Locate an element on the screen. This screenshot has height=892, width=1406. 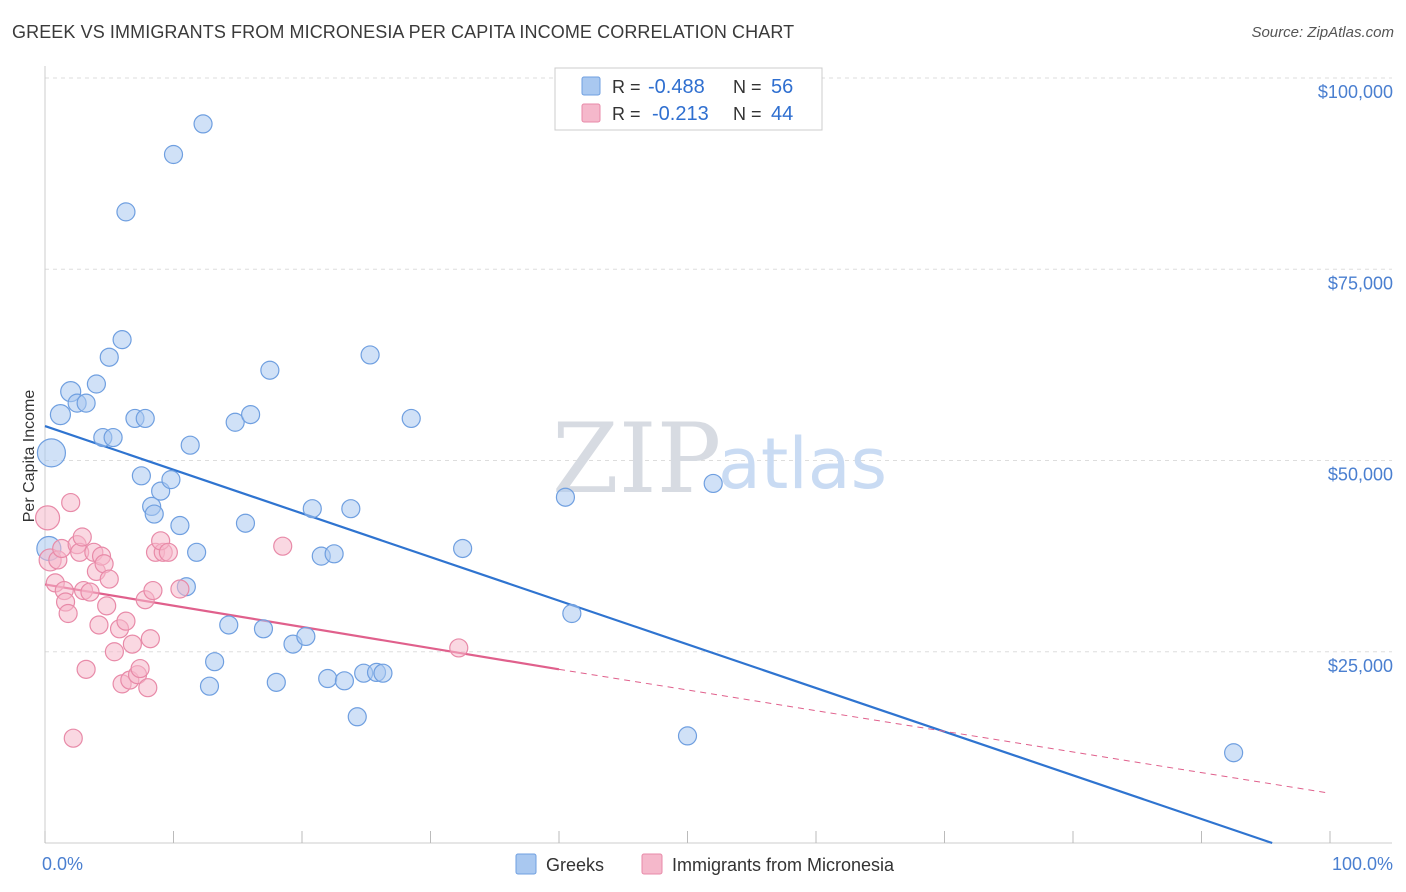
legend-n-label-micronesia: N = is located at coordinates (747, 114).